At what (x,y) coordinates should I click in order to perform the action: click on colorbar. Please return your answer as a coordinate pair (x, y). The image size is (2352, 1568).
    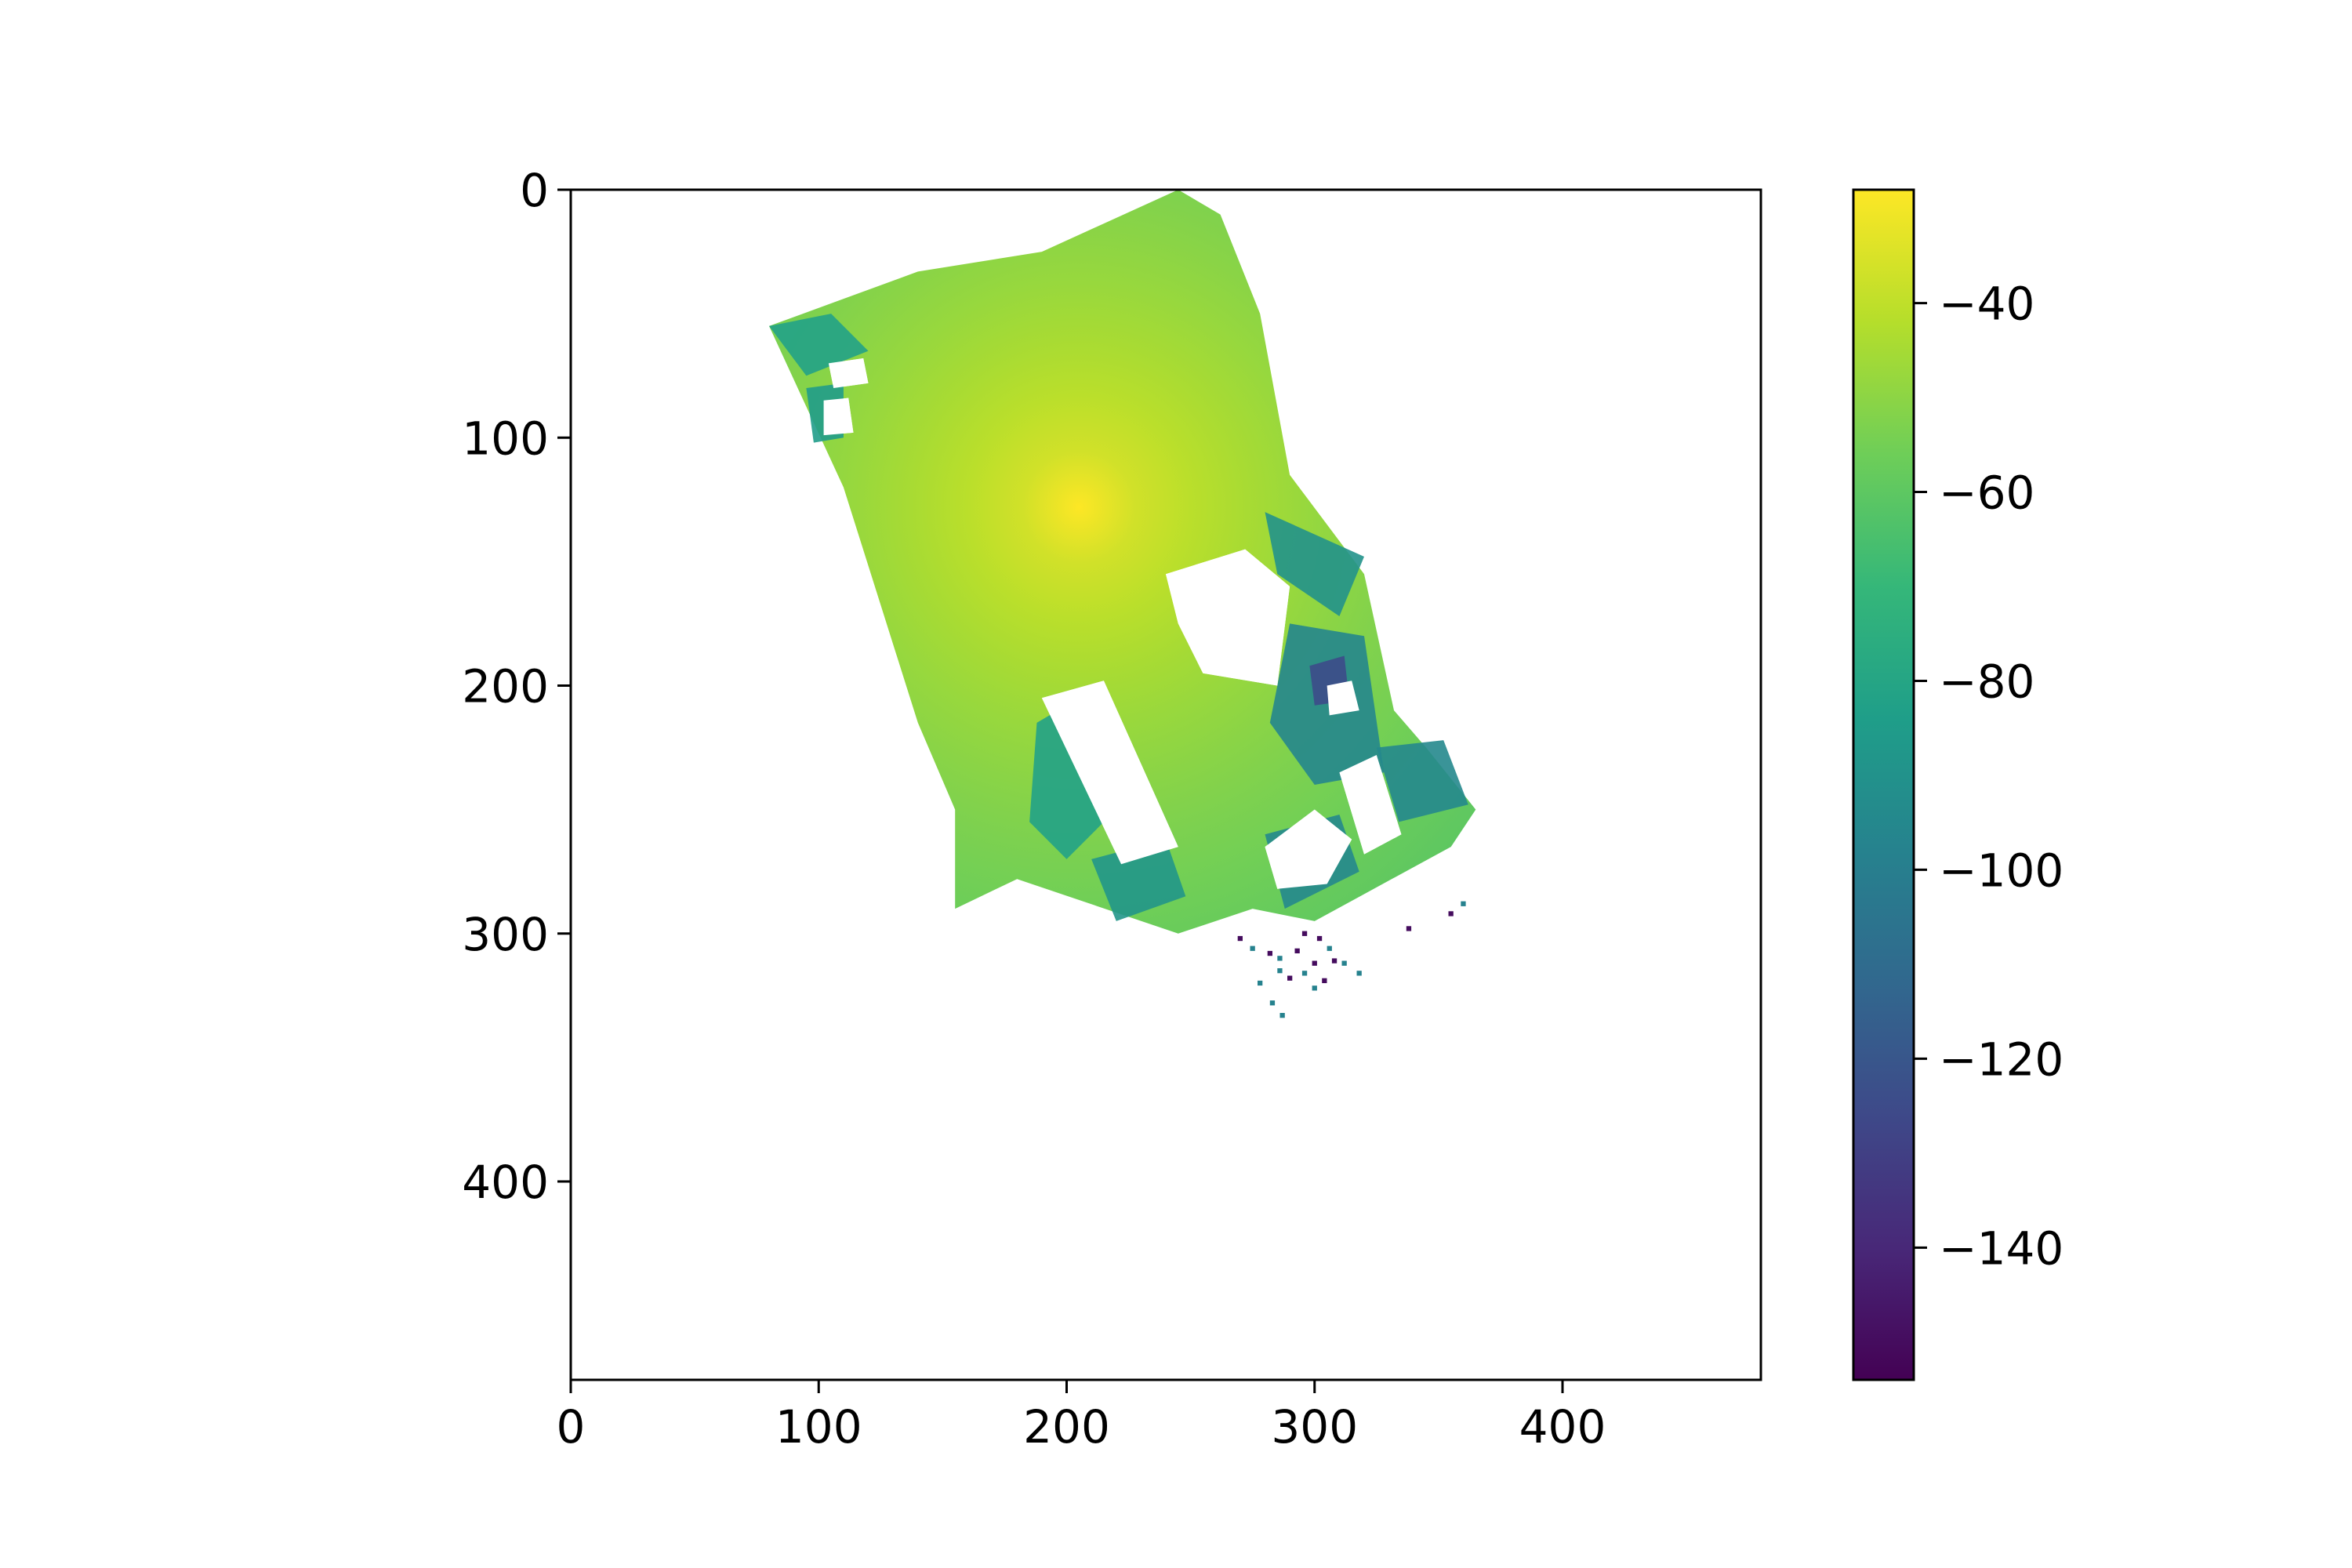
    Looking at the image, I should click on (1884, 784).